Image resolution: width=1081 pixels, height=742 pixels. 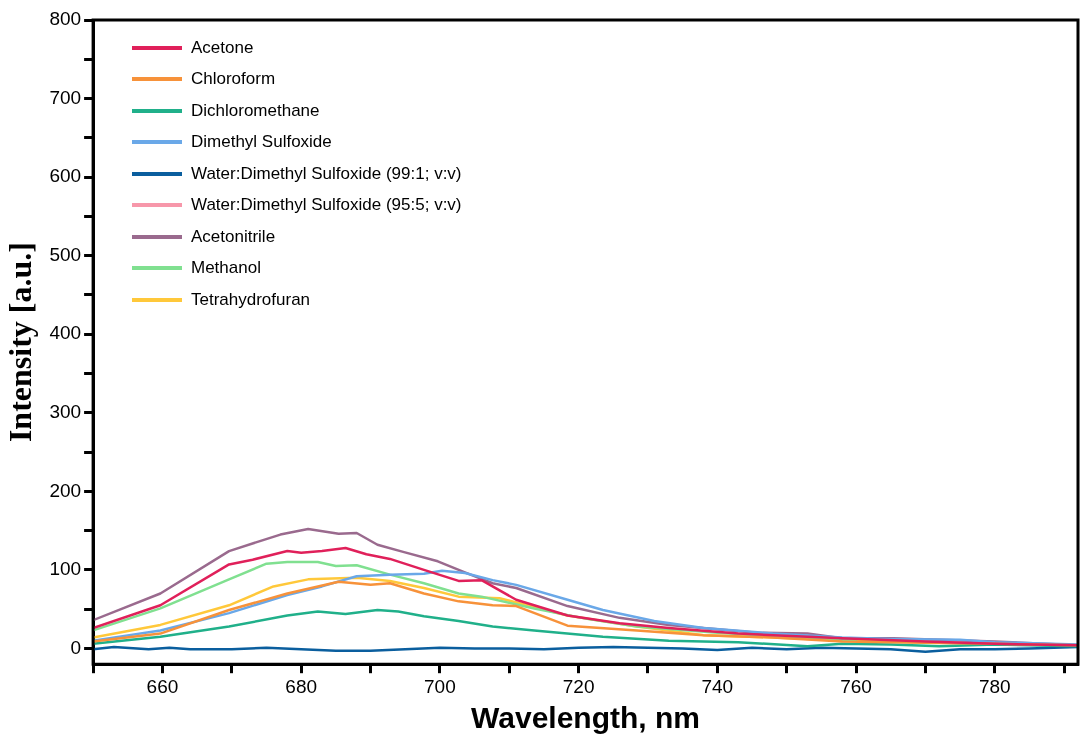 What do you see at coordinates (162, 686) in the screenshot?
I see `x-tick-label: 660` at bounding box center [162, 686].